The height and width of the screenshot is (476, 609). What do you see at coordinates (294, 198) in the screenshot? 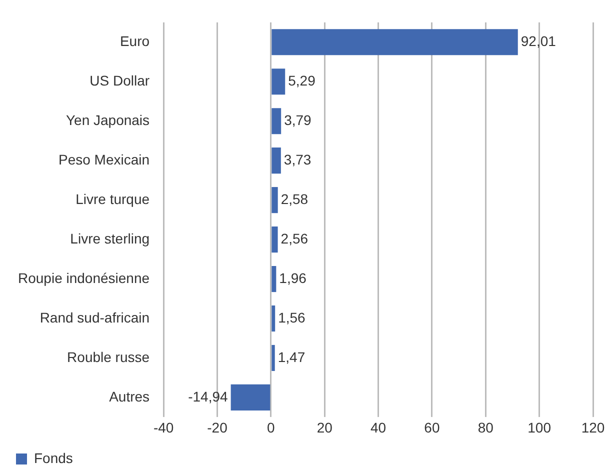
I see `data-label: 2,58` at bounding box center [294, 198].